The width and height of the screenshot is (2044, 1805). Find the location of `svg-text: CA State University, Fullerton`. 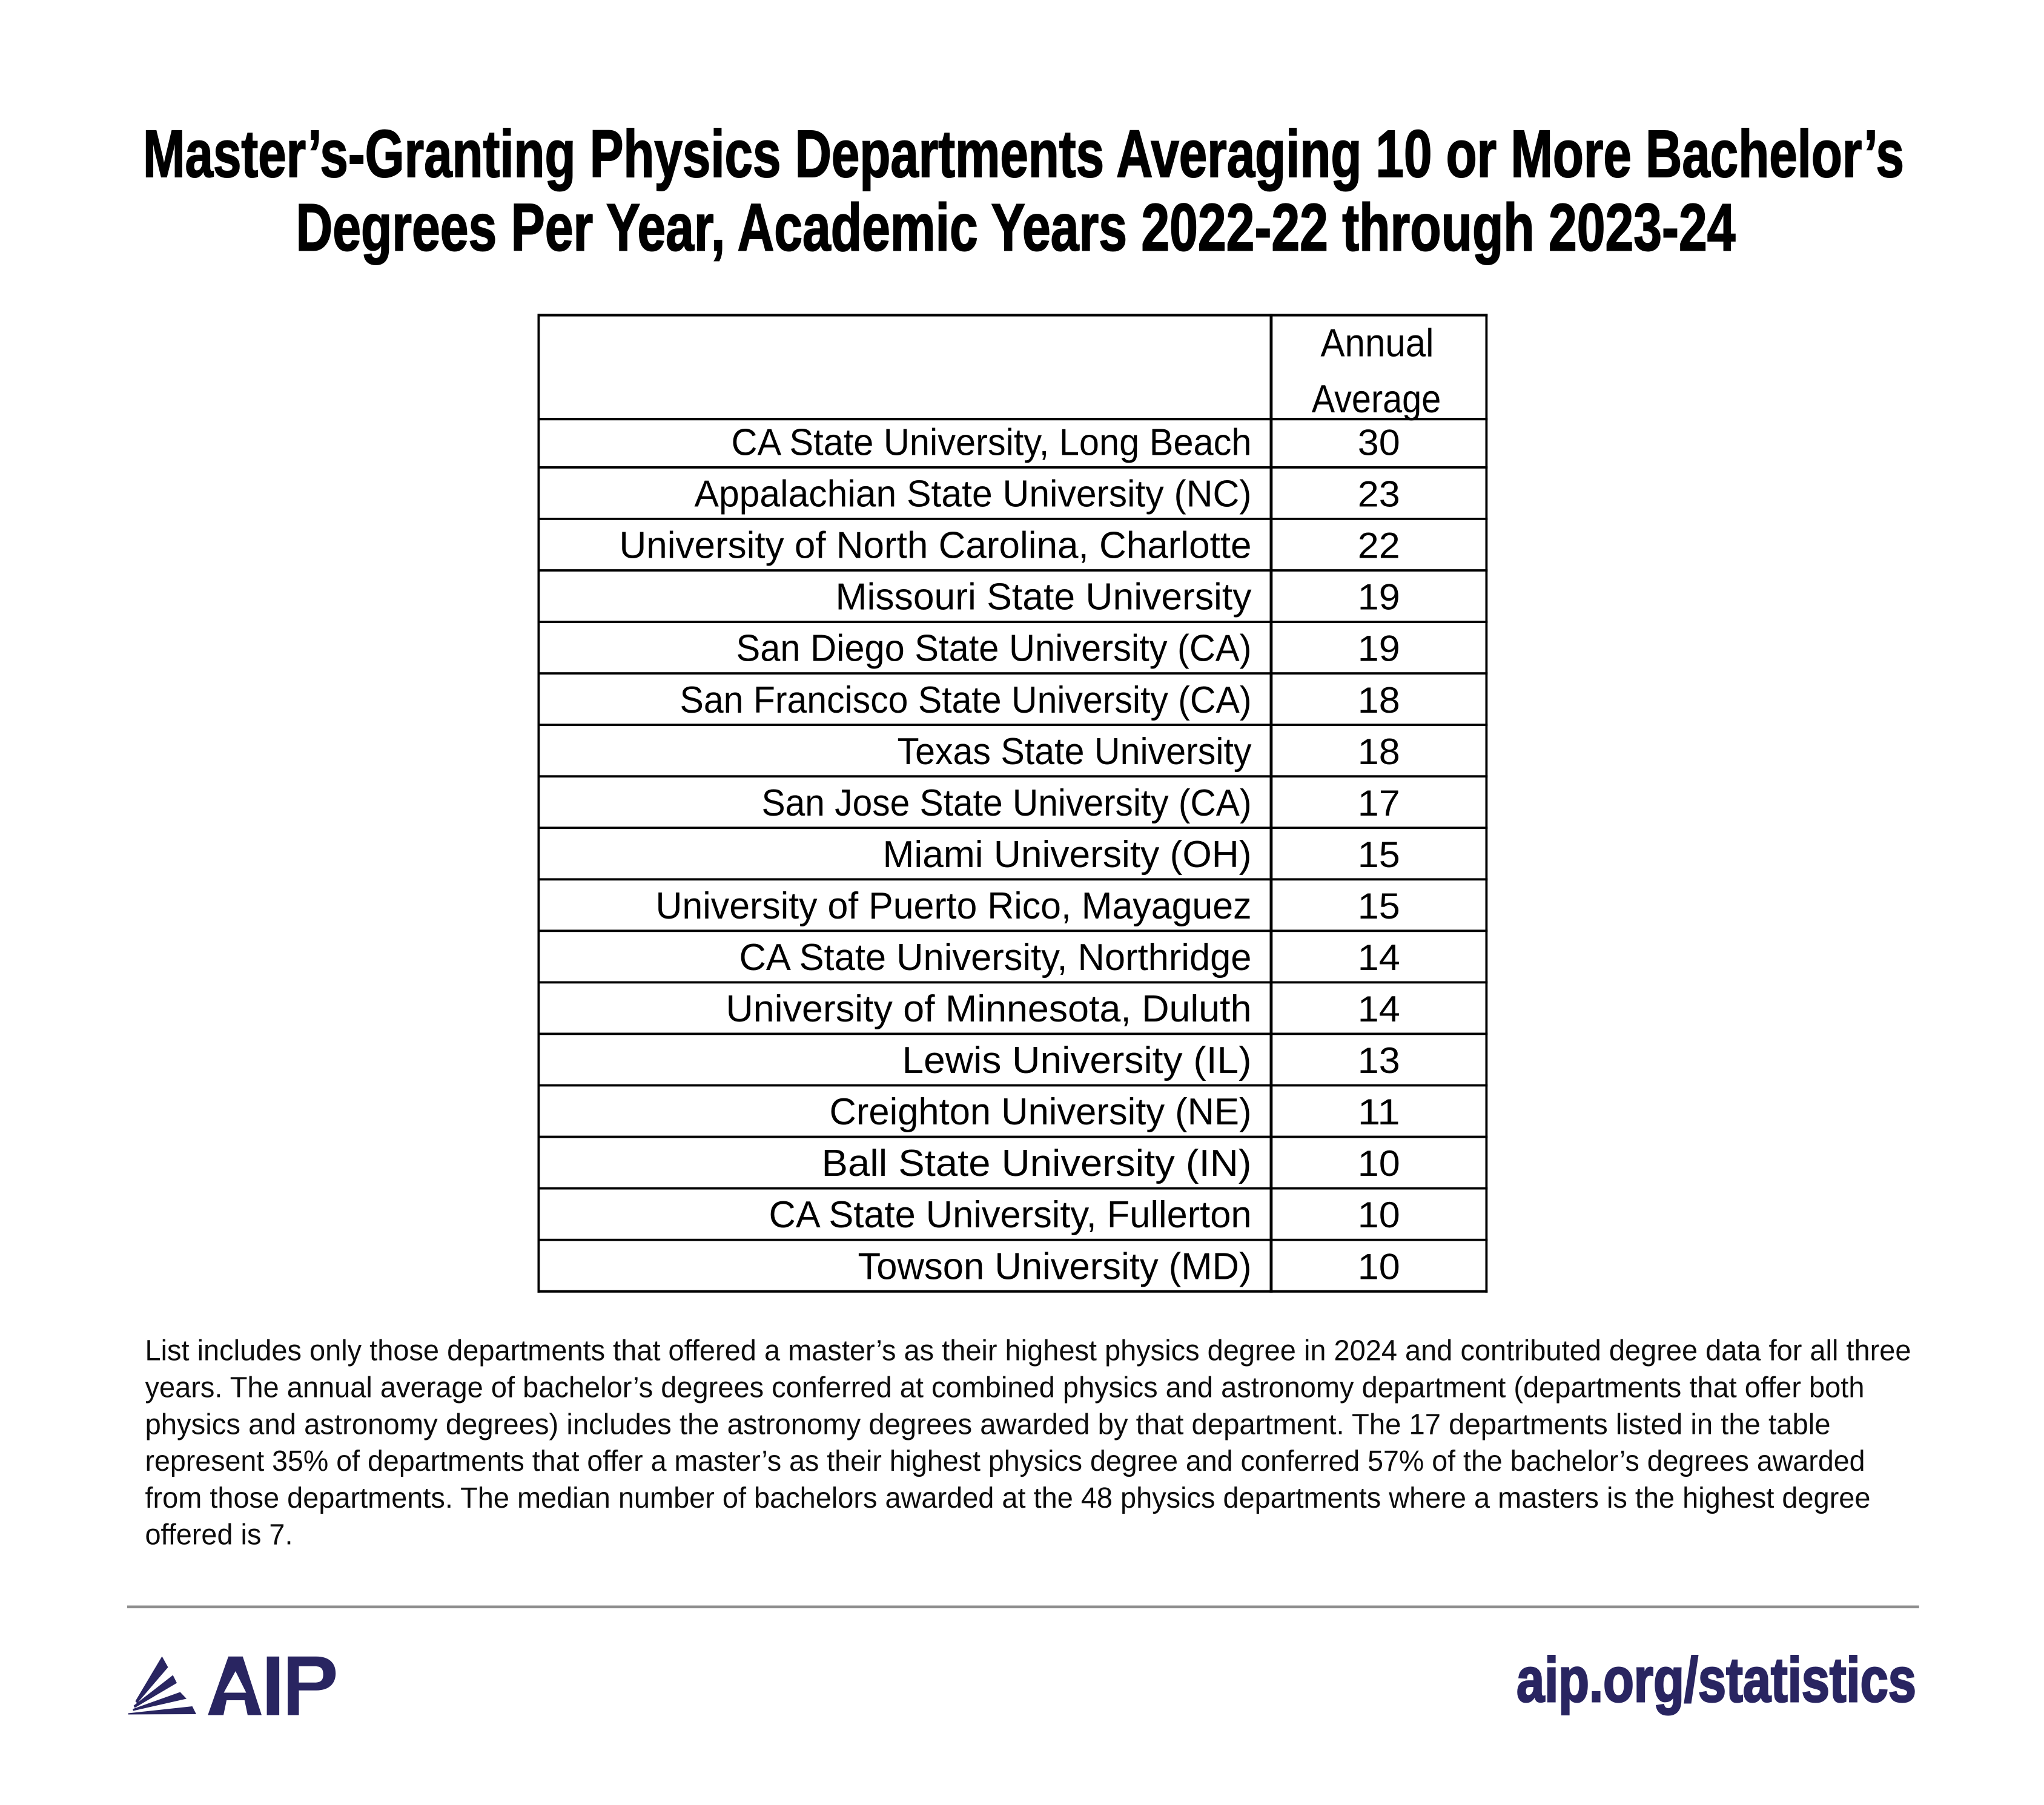

svg-text: CA State University, Fullerton is located at coordinates (1010, 1215).